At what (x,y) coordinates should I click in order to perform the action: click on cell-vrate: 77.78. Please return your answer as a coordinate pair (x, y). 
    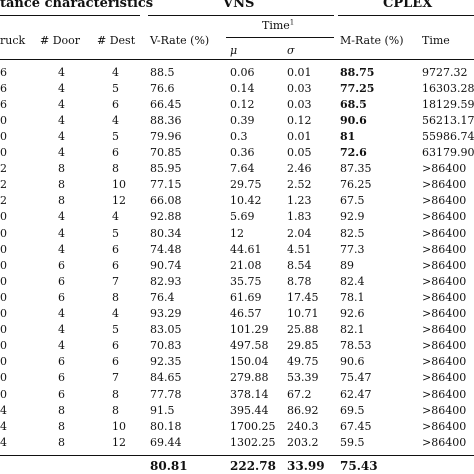
    Looking at the image, I should click on (166, 394).